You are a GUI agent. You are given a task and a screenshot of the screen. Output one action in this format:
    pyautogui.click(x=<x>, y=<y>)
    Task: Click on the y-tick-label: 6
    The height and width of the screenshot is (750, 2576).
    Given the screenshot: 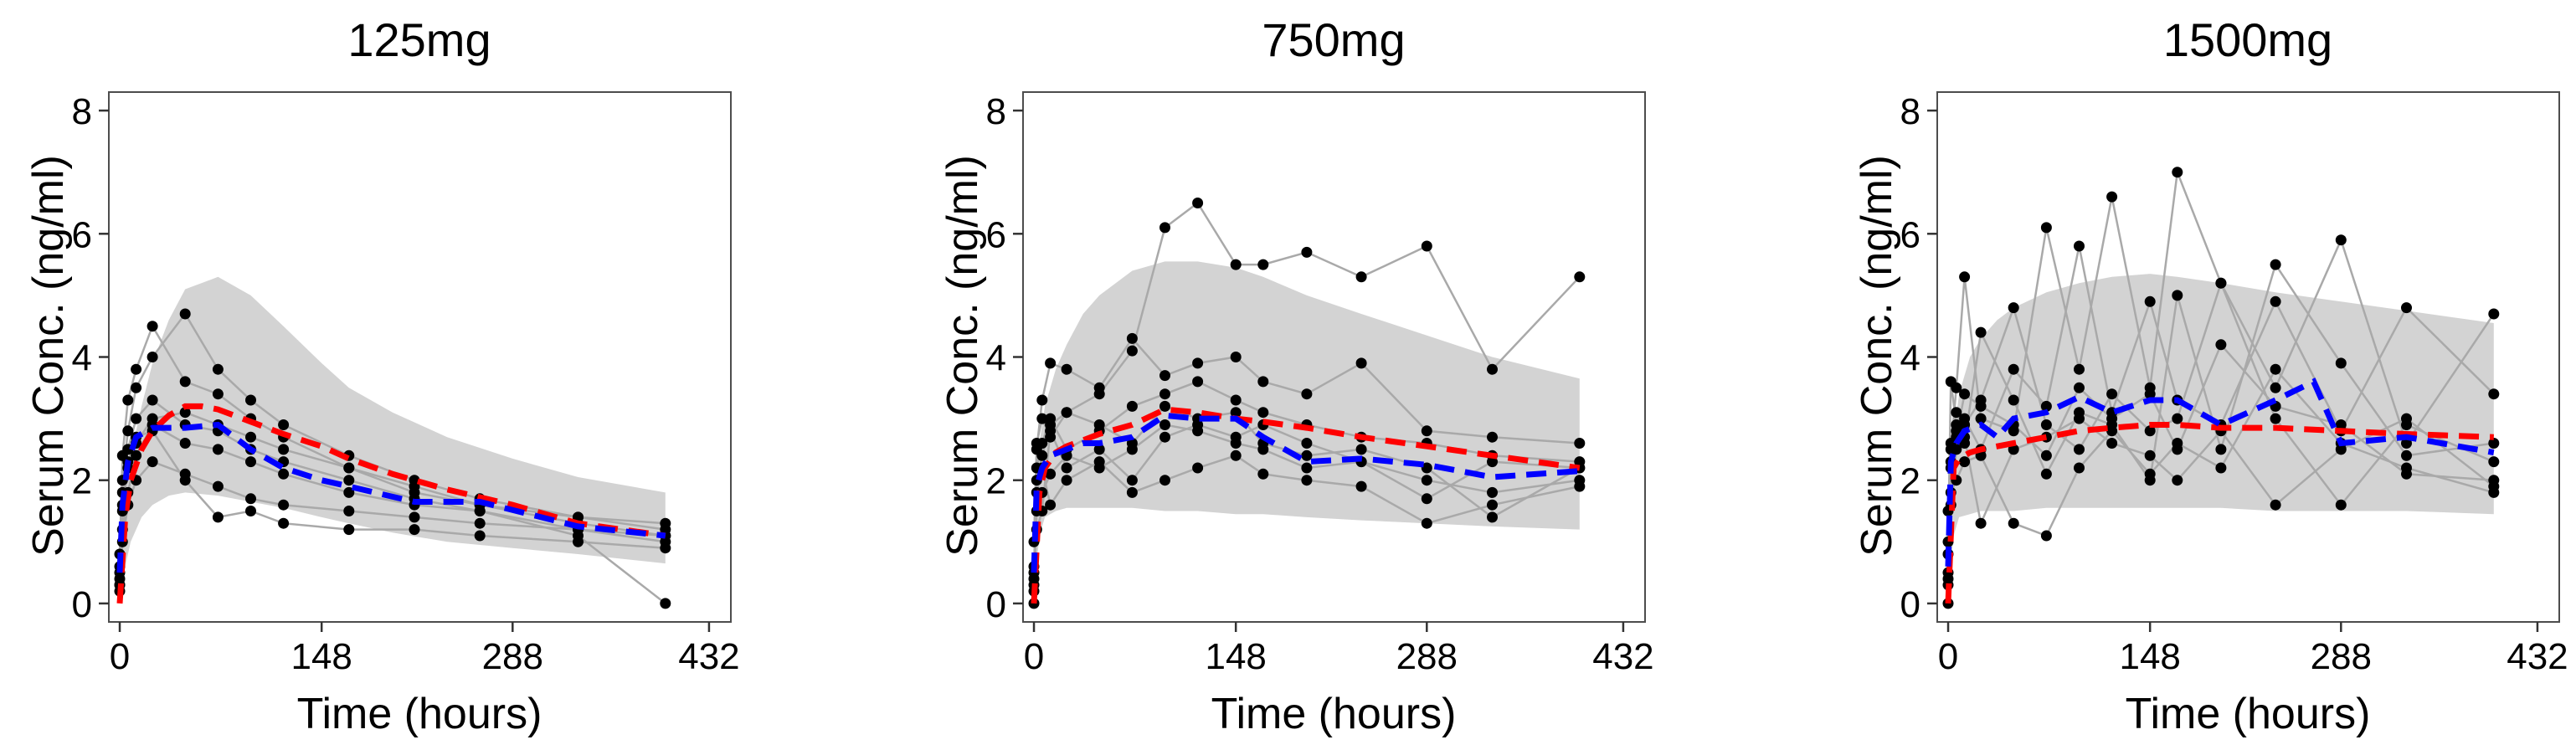 What is the action you would take?
    pyautogui.click(x=996, y=234)
    